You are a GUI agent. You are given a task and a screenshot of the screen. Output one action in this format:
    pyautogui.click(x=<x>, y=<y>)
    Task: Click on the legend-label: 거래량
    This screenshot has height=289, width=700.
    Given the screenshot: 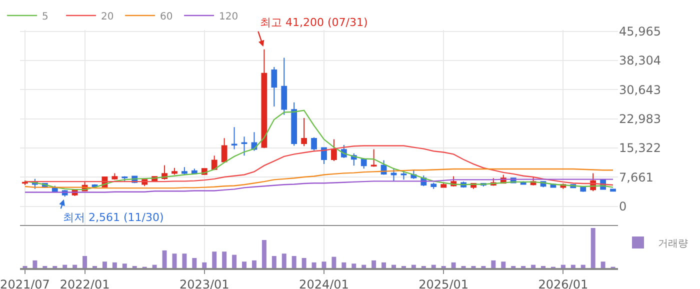 What is the action you would take?
    pyautogui.click(x=673, y=244)
    